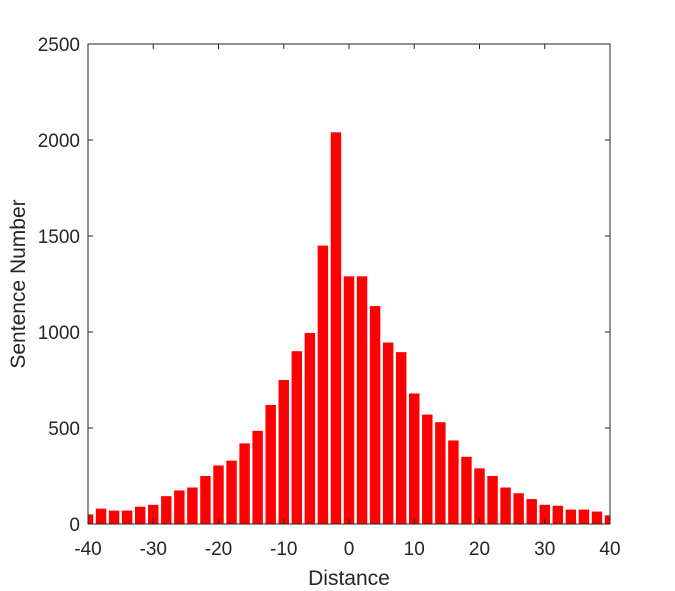 The height and width of the screenshot is (591, 675). I want to click on x-tick-label: -40, so click(87, 549).